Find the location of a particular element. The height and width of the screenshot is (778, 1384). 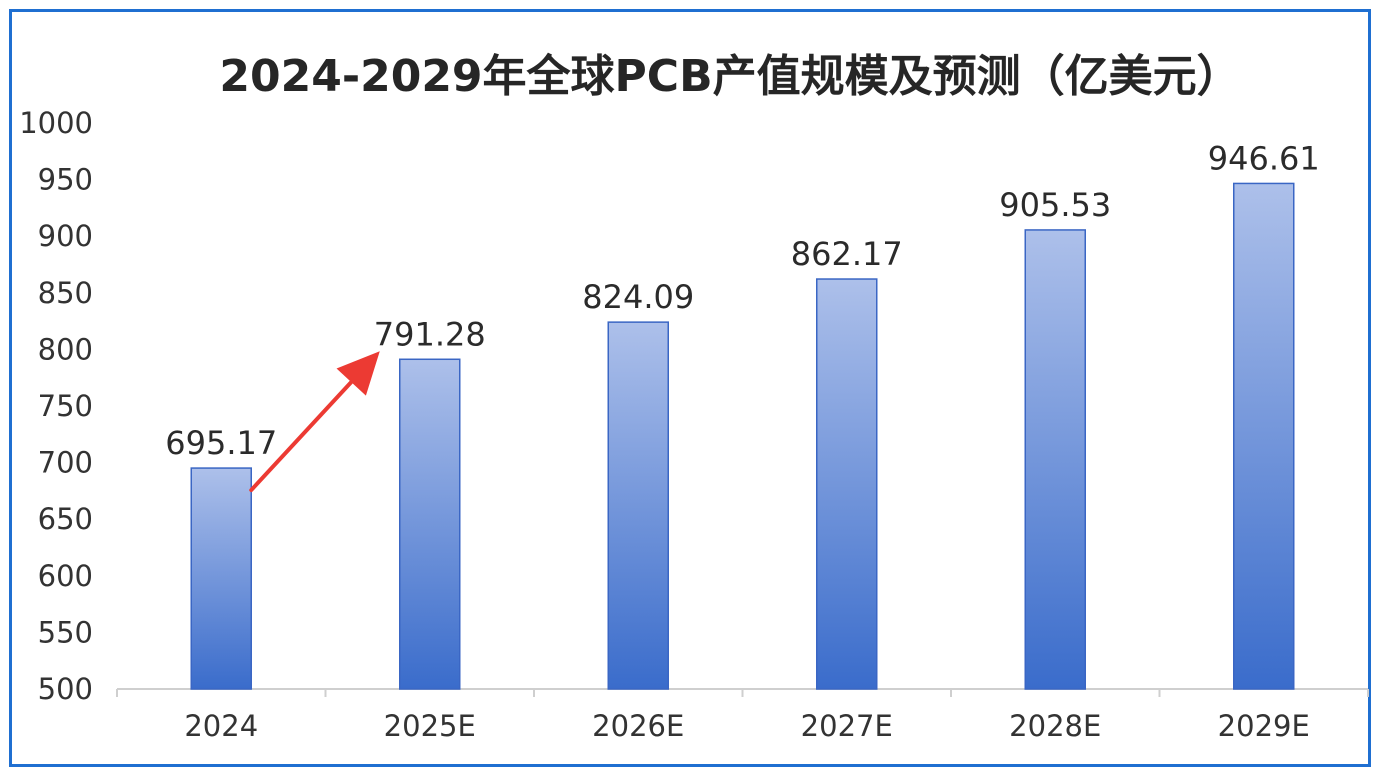

x-tick-label: 2029E is located at coordinates (1264, 726).